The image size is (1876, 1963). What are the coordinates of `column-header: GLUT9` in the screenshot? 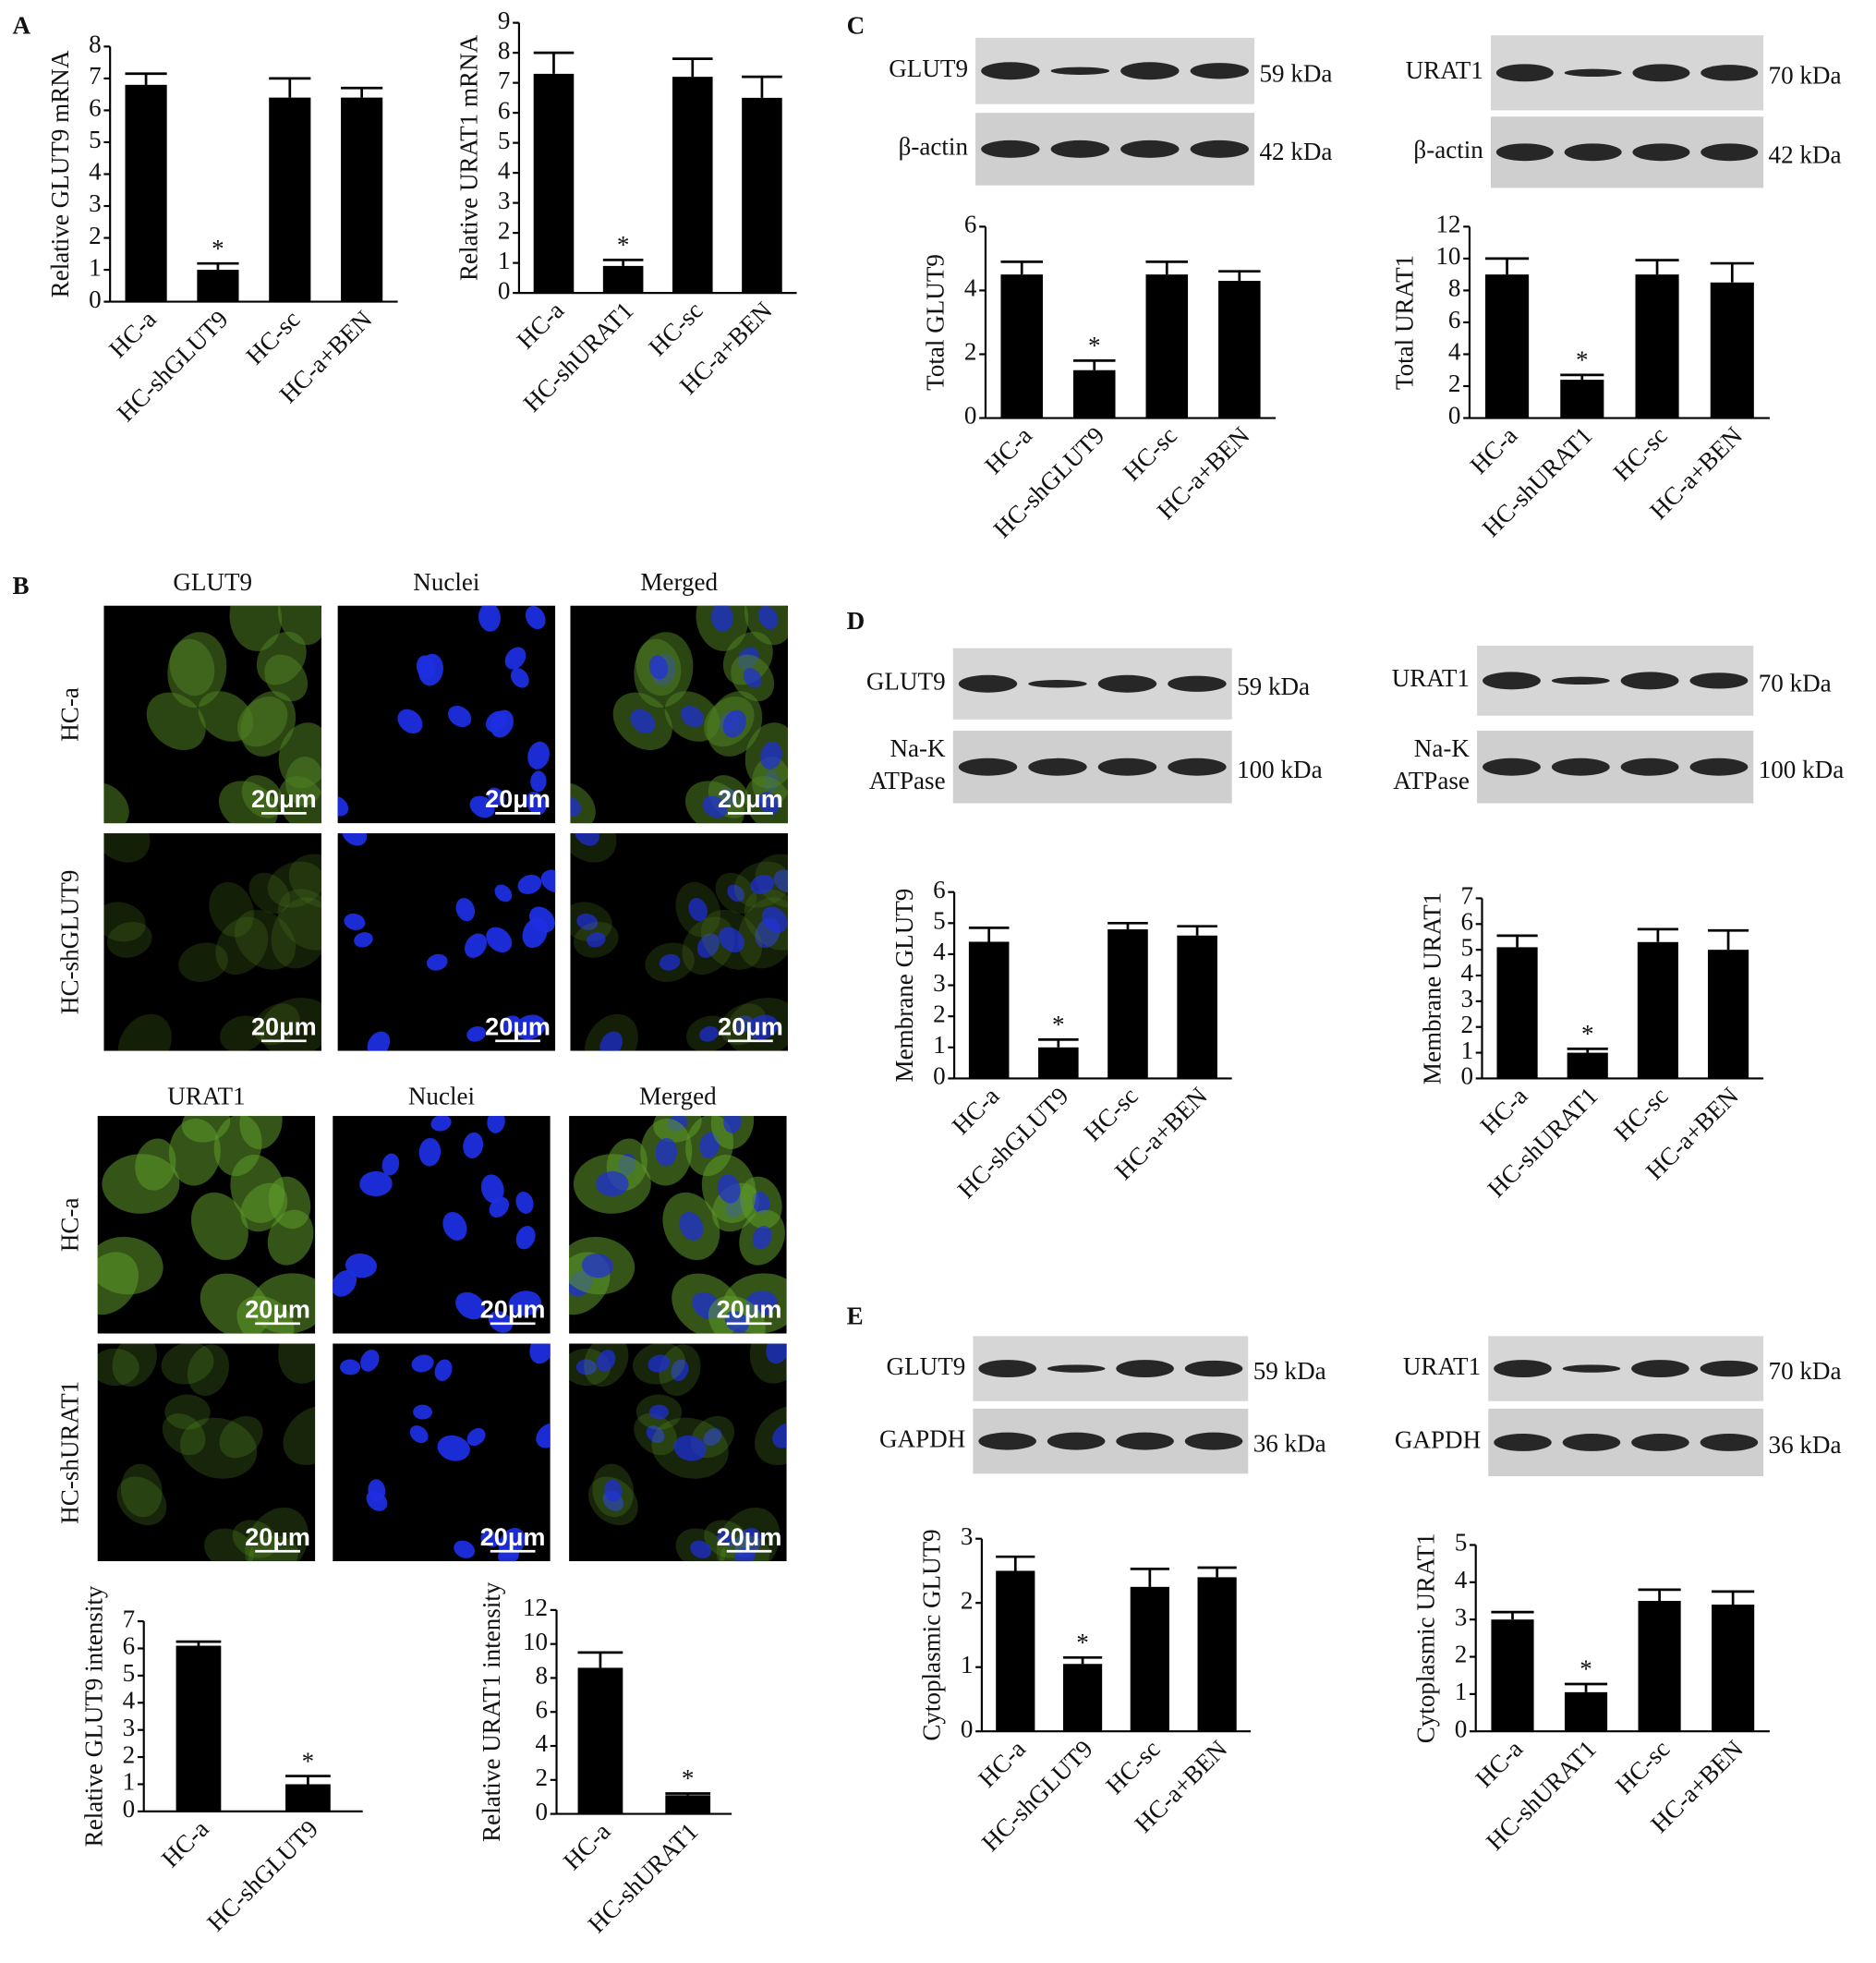 It's located at (212, 582).